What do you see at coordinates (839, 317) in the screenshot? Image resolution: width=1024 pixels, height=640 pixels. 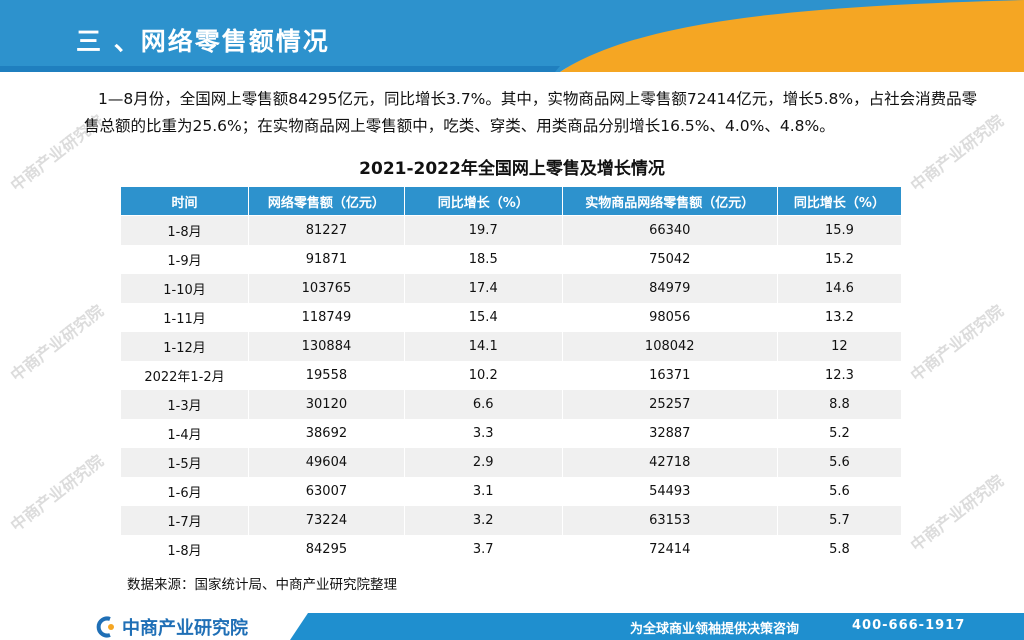 I see `cell-physical-growth: 13.2` at bounding box center [839, 317].